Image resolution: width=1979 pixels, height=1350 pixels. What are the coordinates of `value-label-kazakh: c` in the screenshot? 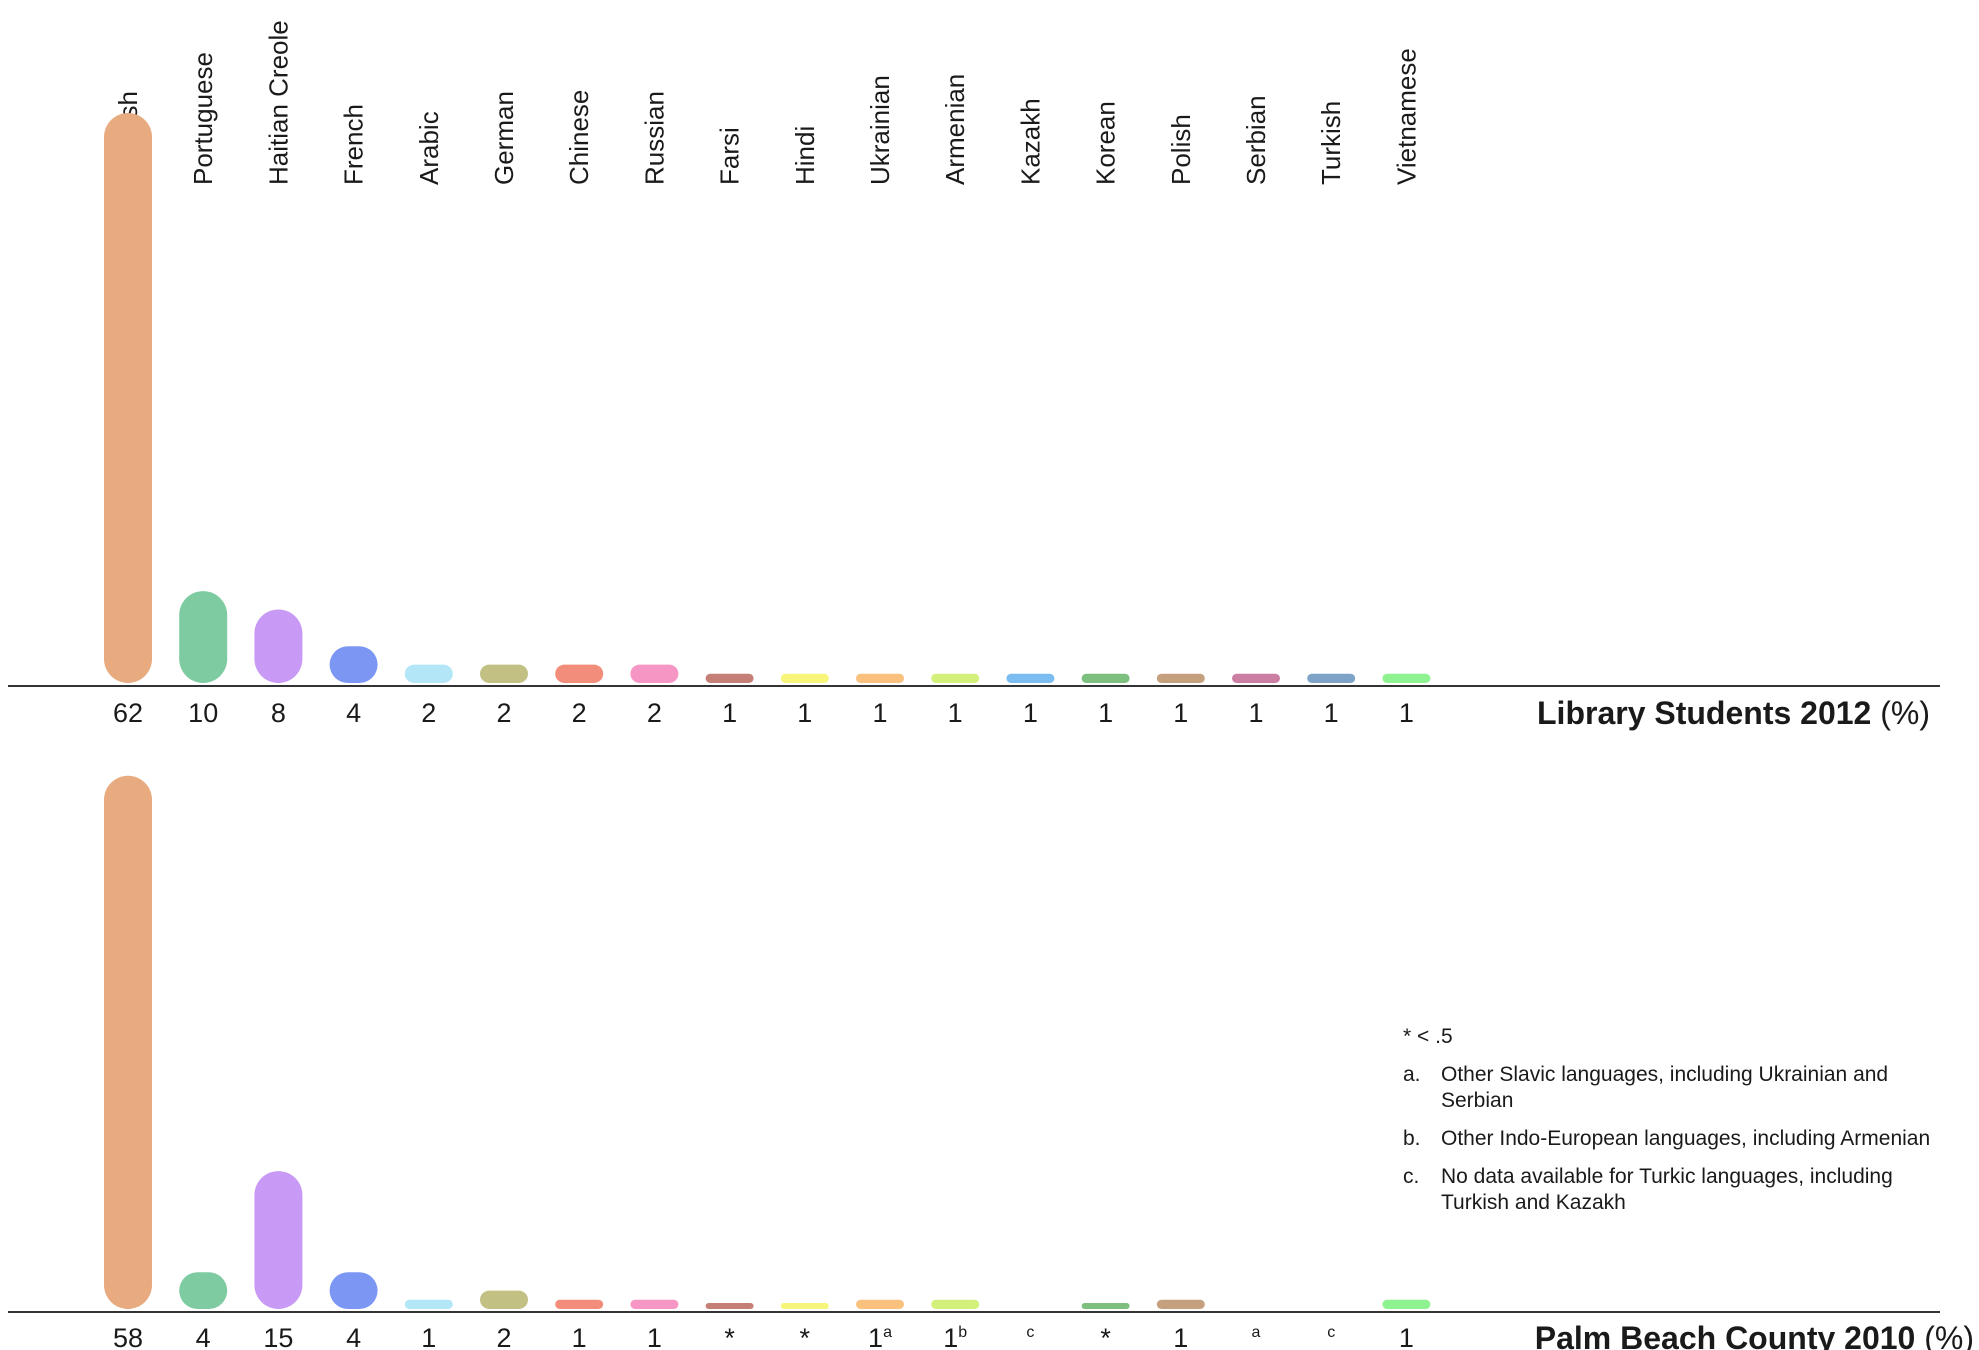 It's located at (1030, 1332).